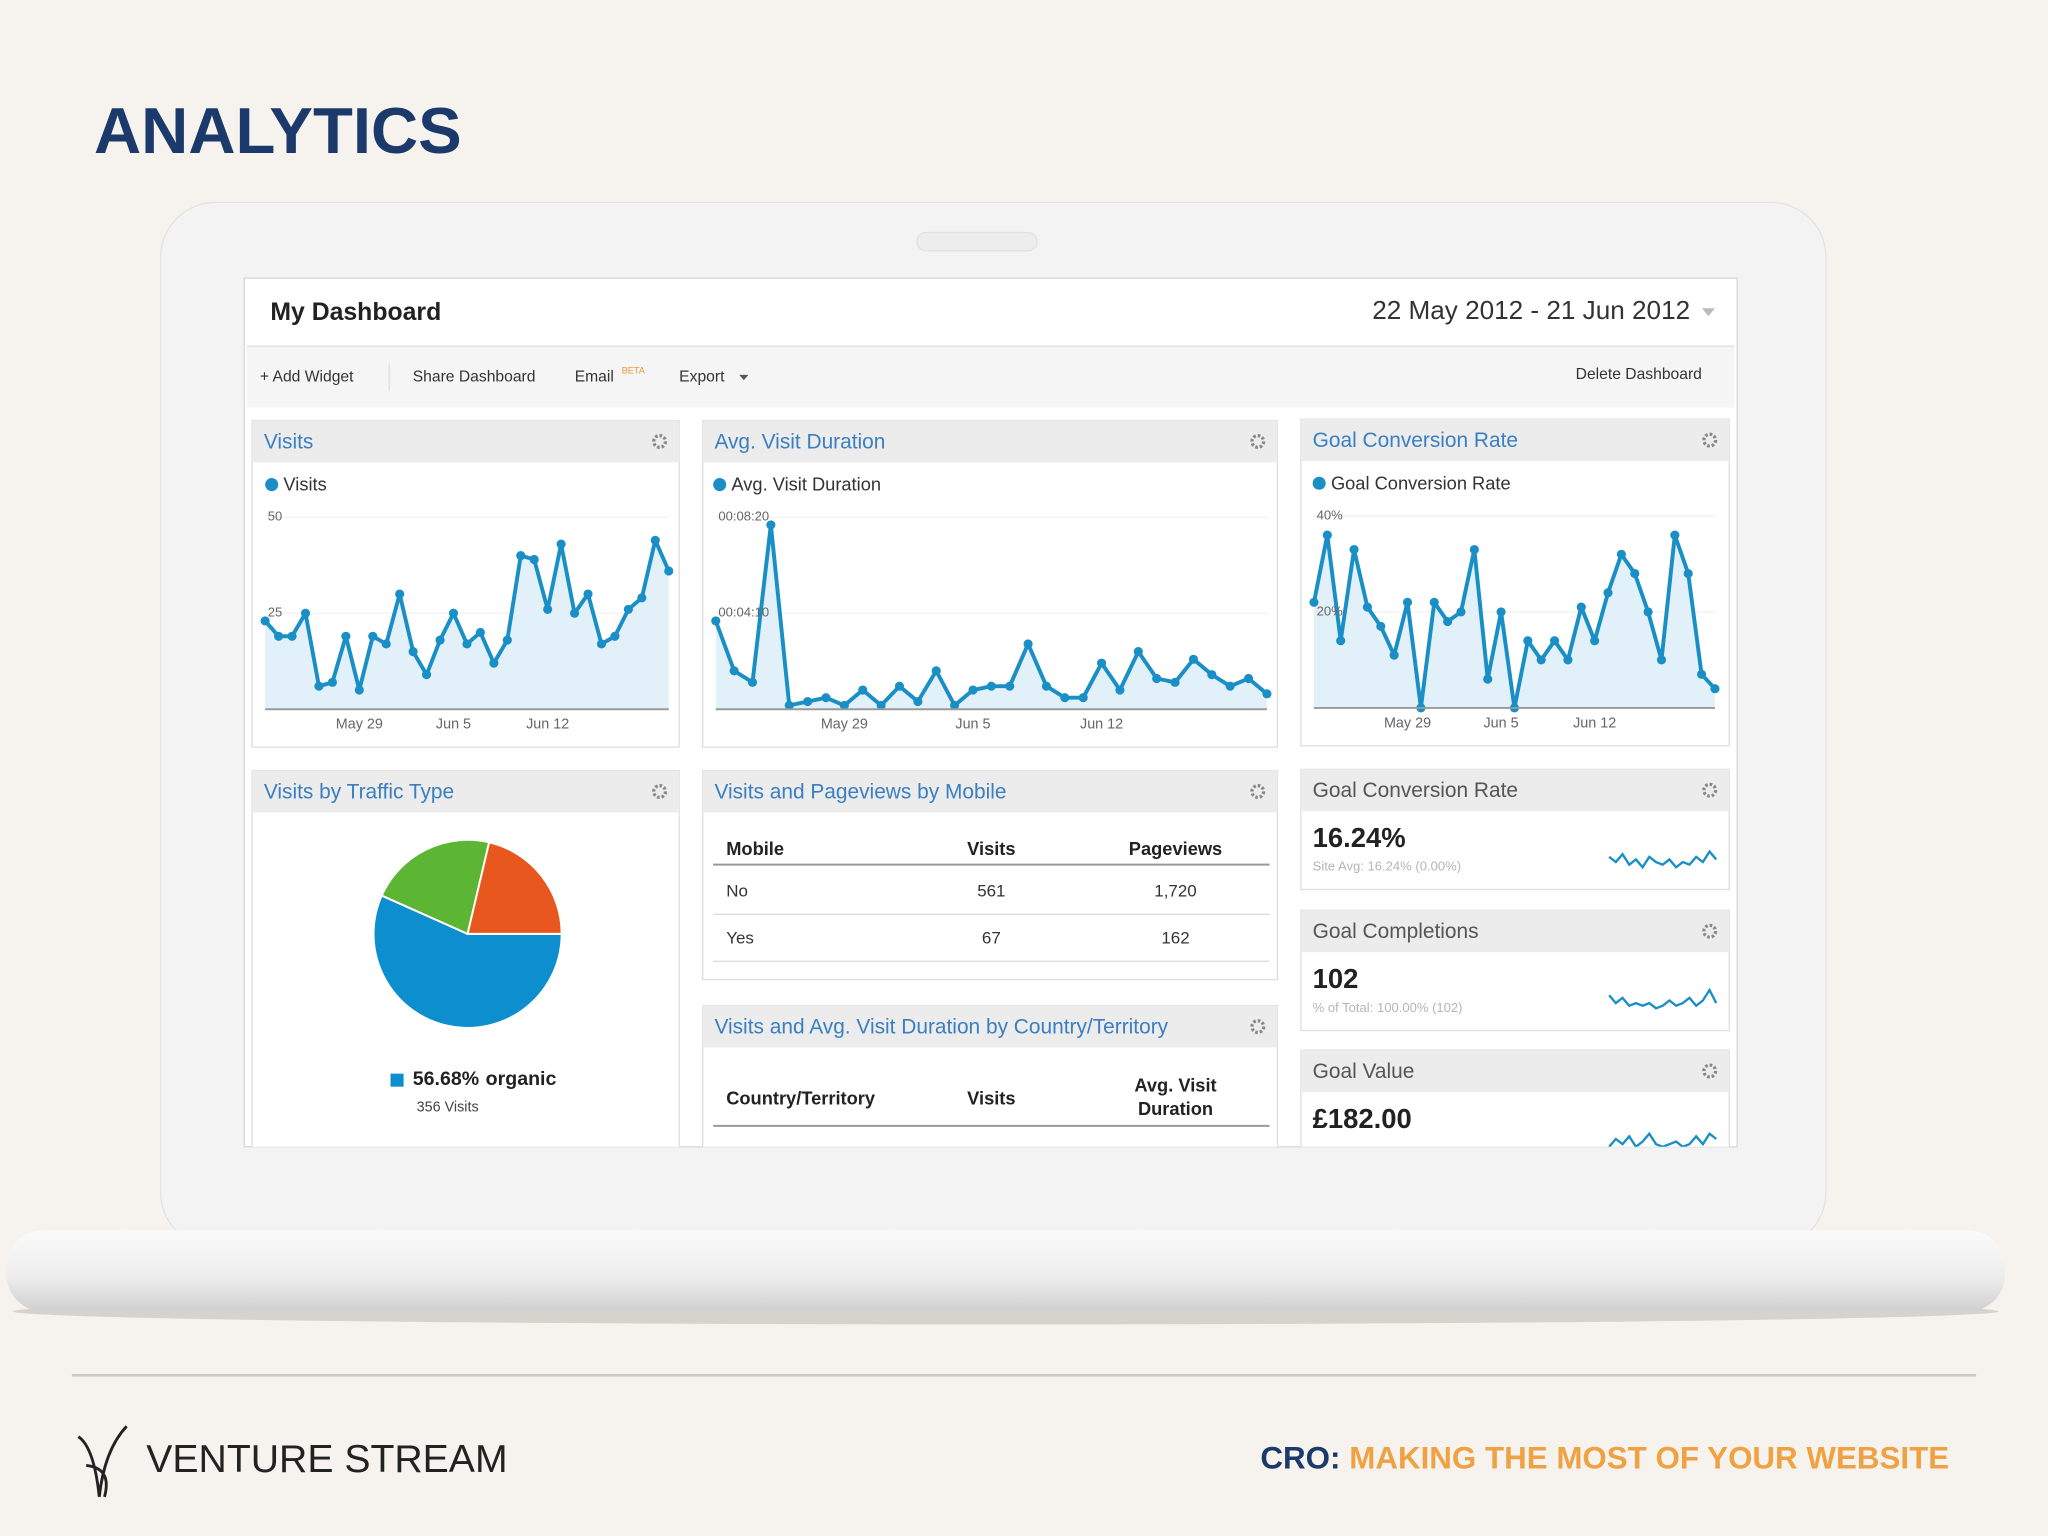 The width and height of the screenshot is (2048, 1536). Describe the element at coordinates (289, 441) in the screenshot. I see `widget-title: Visits` at that location.